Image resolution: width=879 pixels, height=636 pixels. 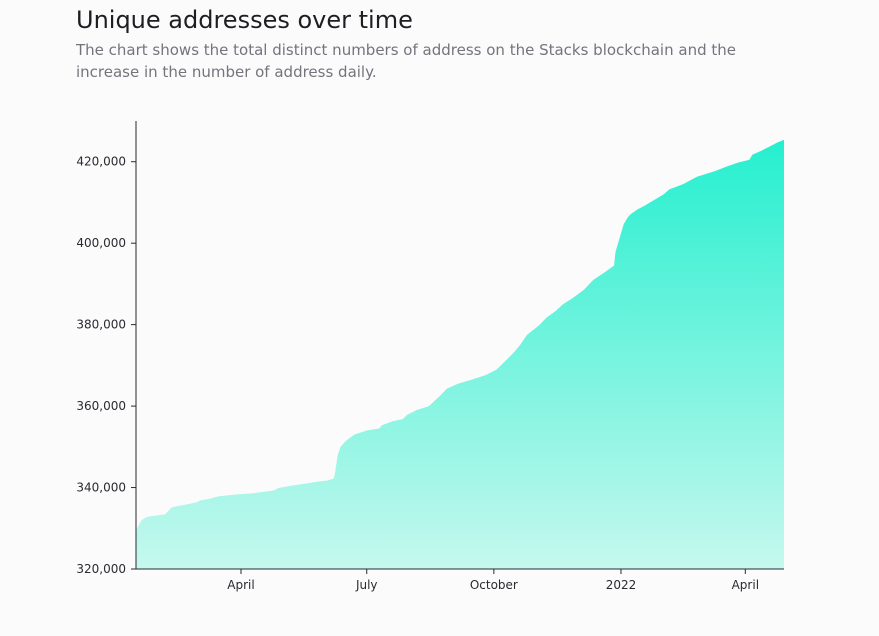 What do you see at coordinates (101, 569) in the screenshot?
I see `y-tick-label: 320,000` at bounding box center [101, 569].